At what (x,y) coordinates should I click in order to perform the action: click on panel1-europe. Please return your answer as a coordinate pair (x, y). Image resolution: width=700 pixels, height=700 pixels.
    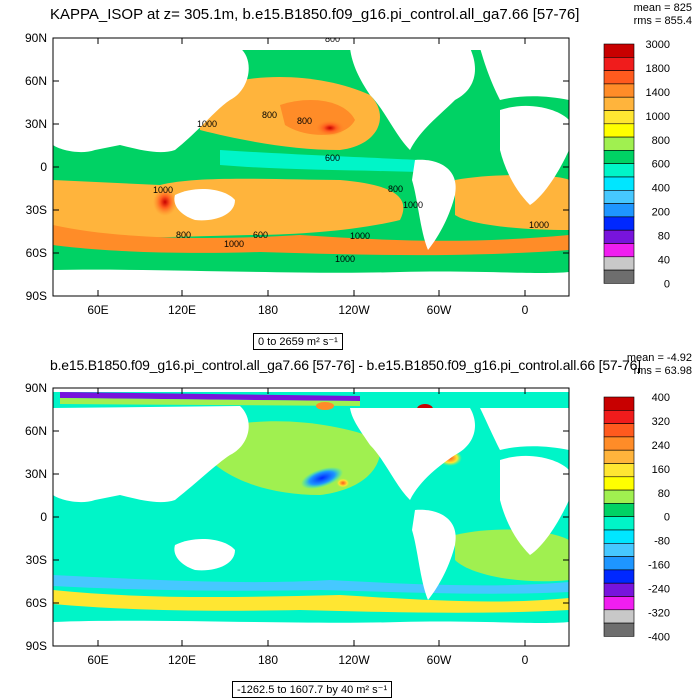
    Looking at the image, I should click on (524, 74).